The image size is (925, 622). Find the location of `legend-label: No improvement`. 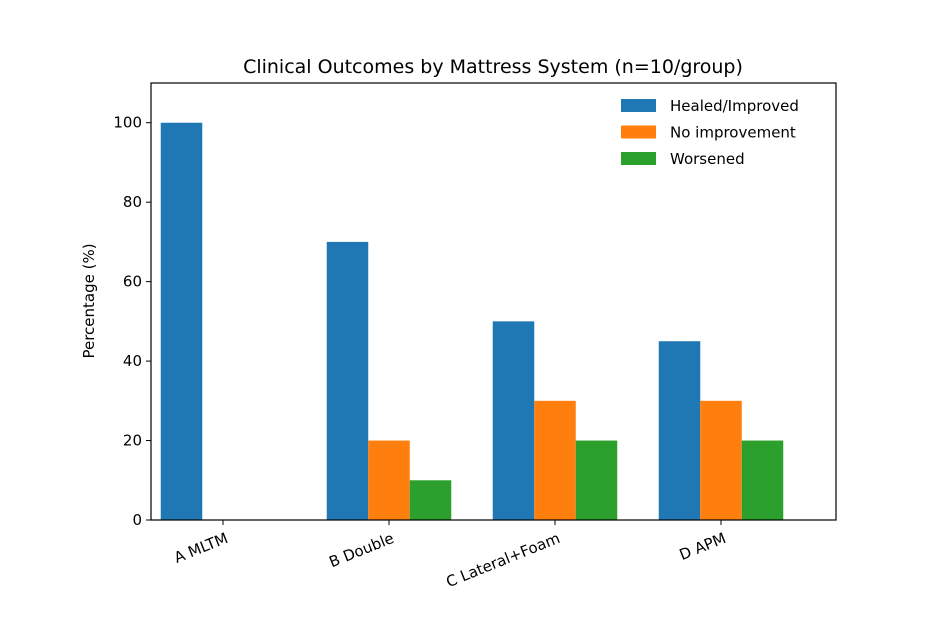

legend-label: No improvement is located at coordinates (733, 133).